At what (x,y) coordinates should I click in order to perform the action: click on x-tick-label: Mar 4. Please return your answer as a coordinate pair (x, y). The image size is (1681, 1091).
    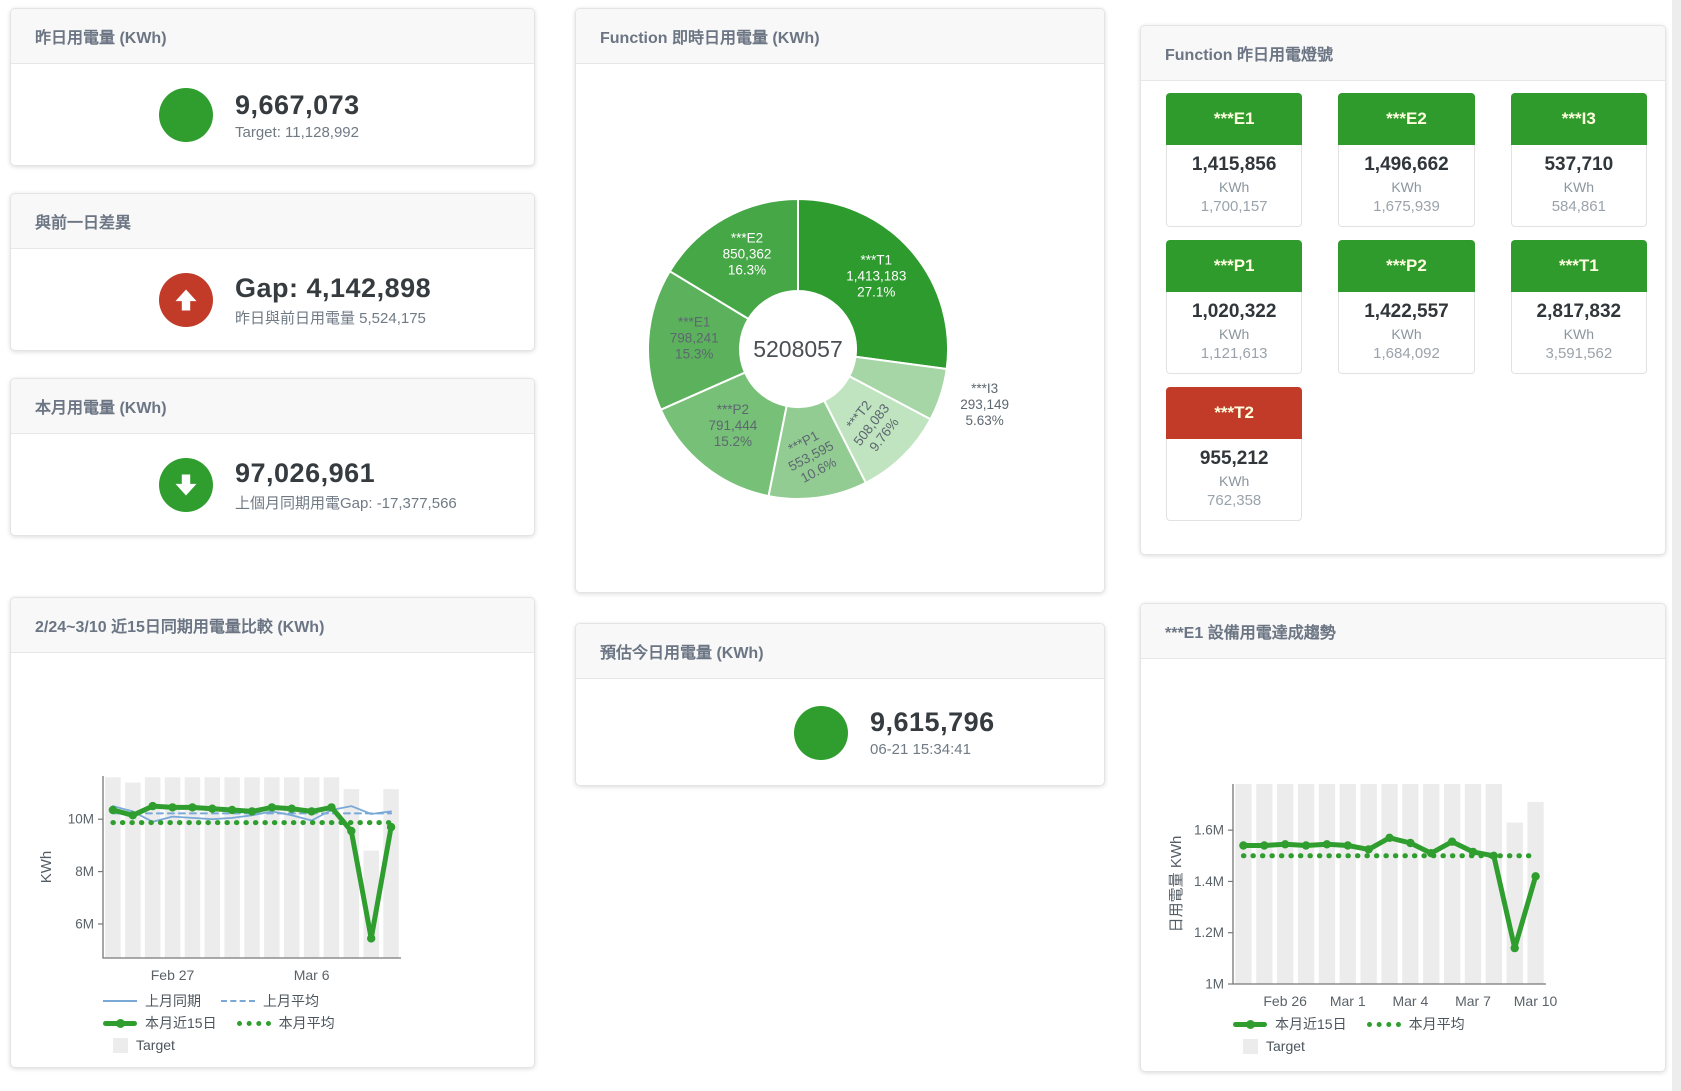
    Looking at the image, I should click on (1410, 1001).